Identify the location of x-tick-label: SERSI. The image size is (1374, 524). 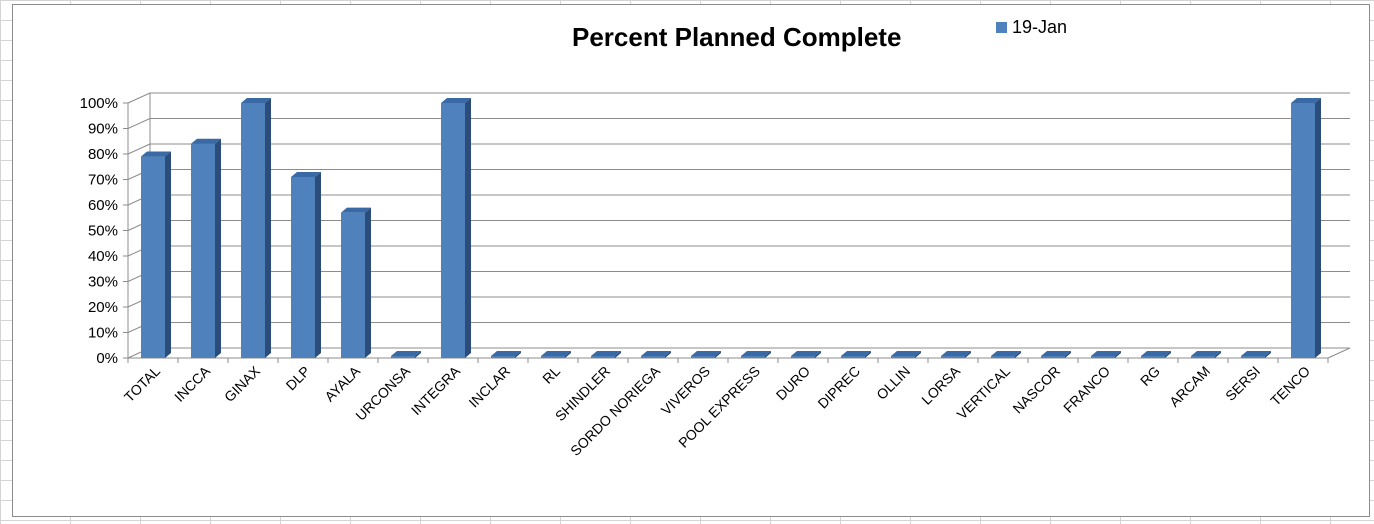
(1242, 383).